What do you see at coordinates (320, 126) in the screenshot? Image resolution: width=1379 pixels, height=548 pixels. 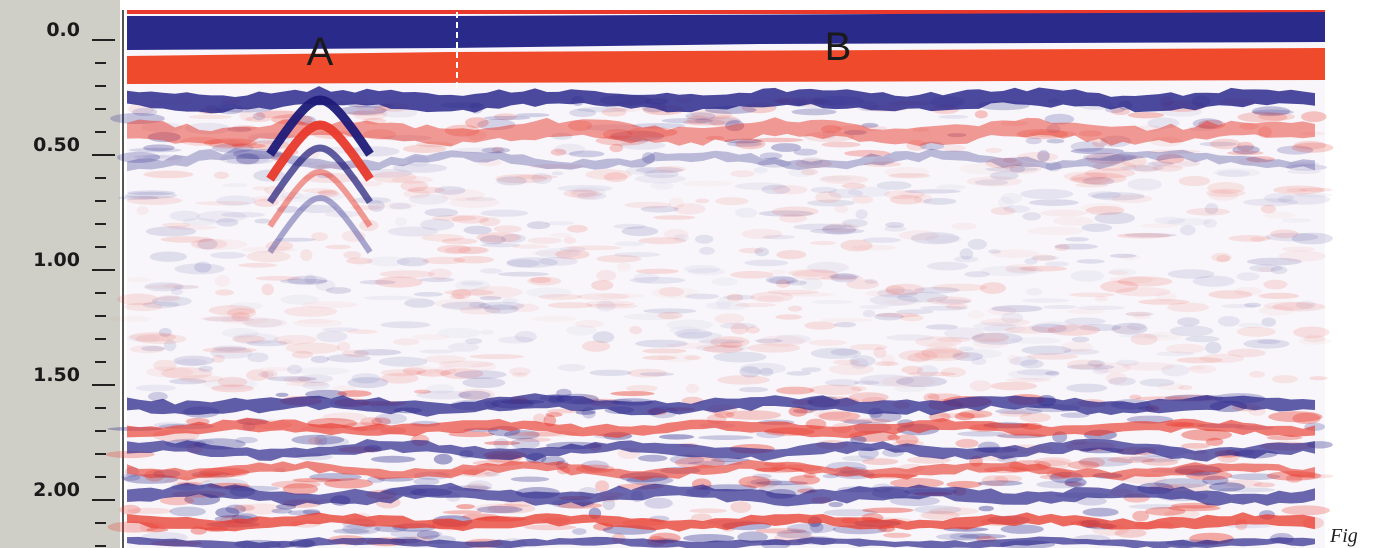 I see `hyperbola` at bounding box center [320, 126].